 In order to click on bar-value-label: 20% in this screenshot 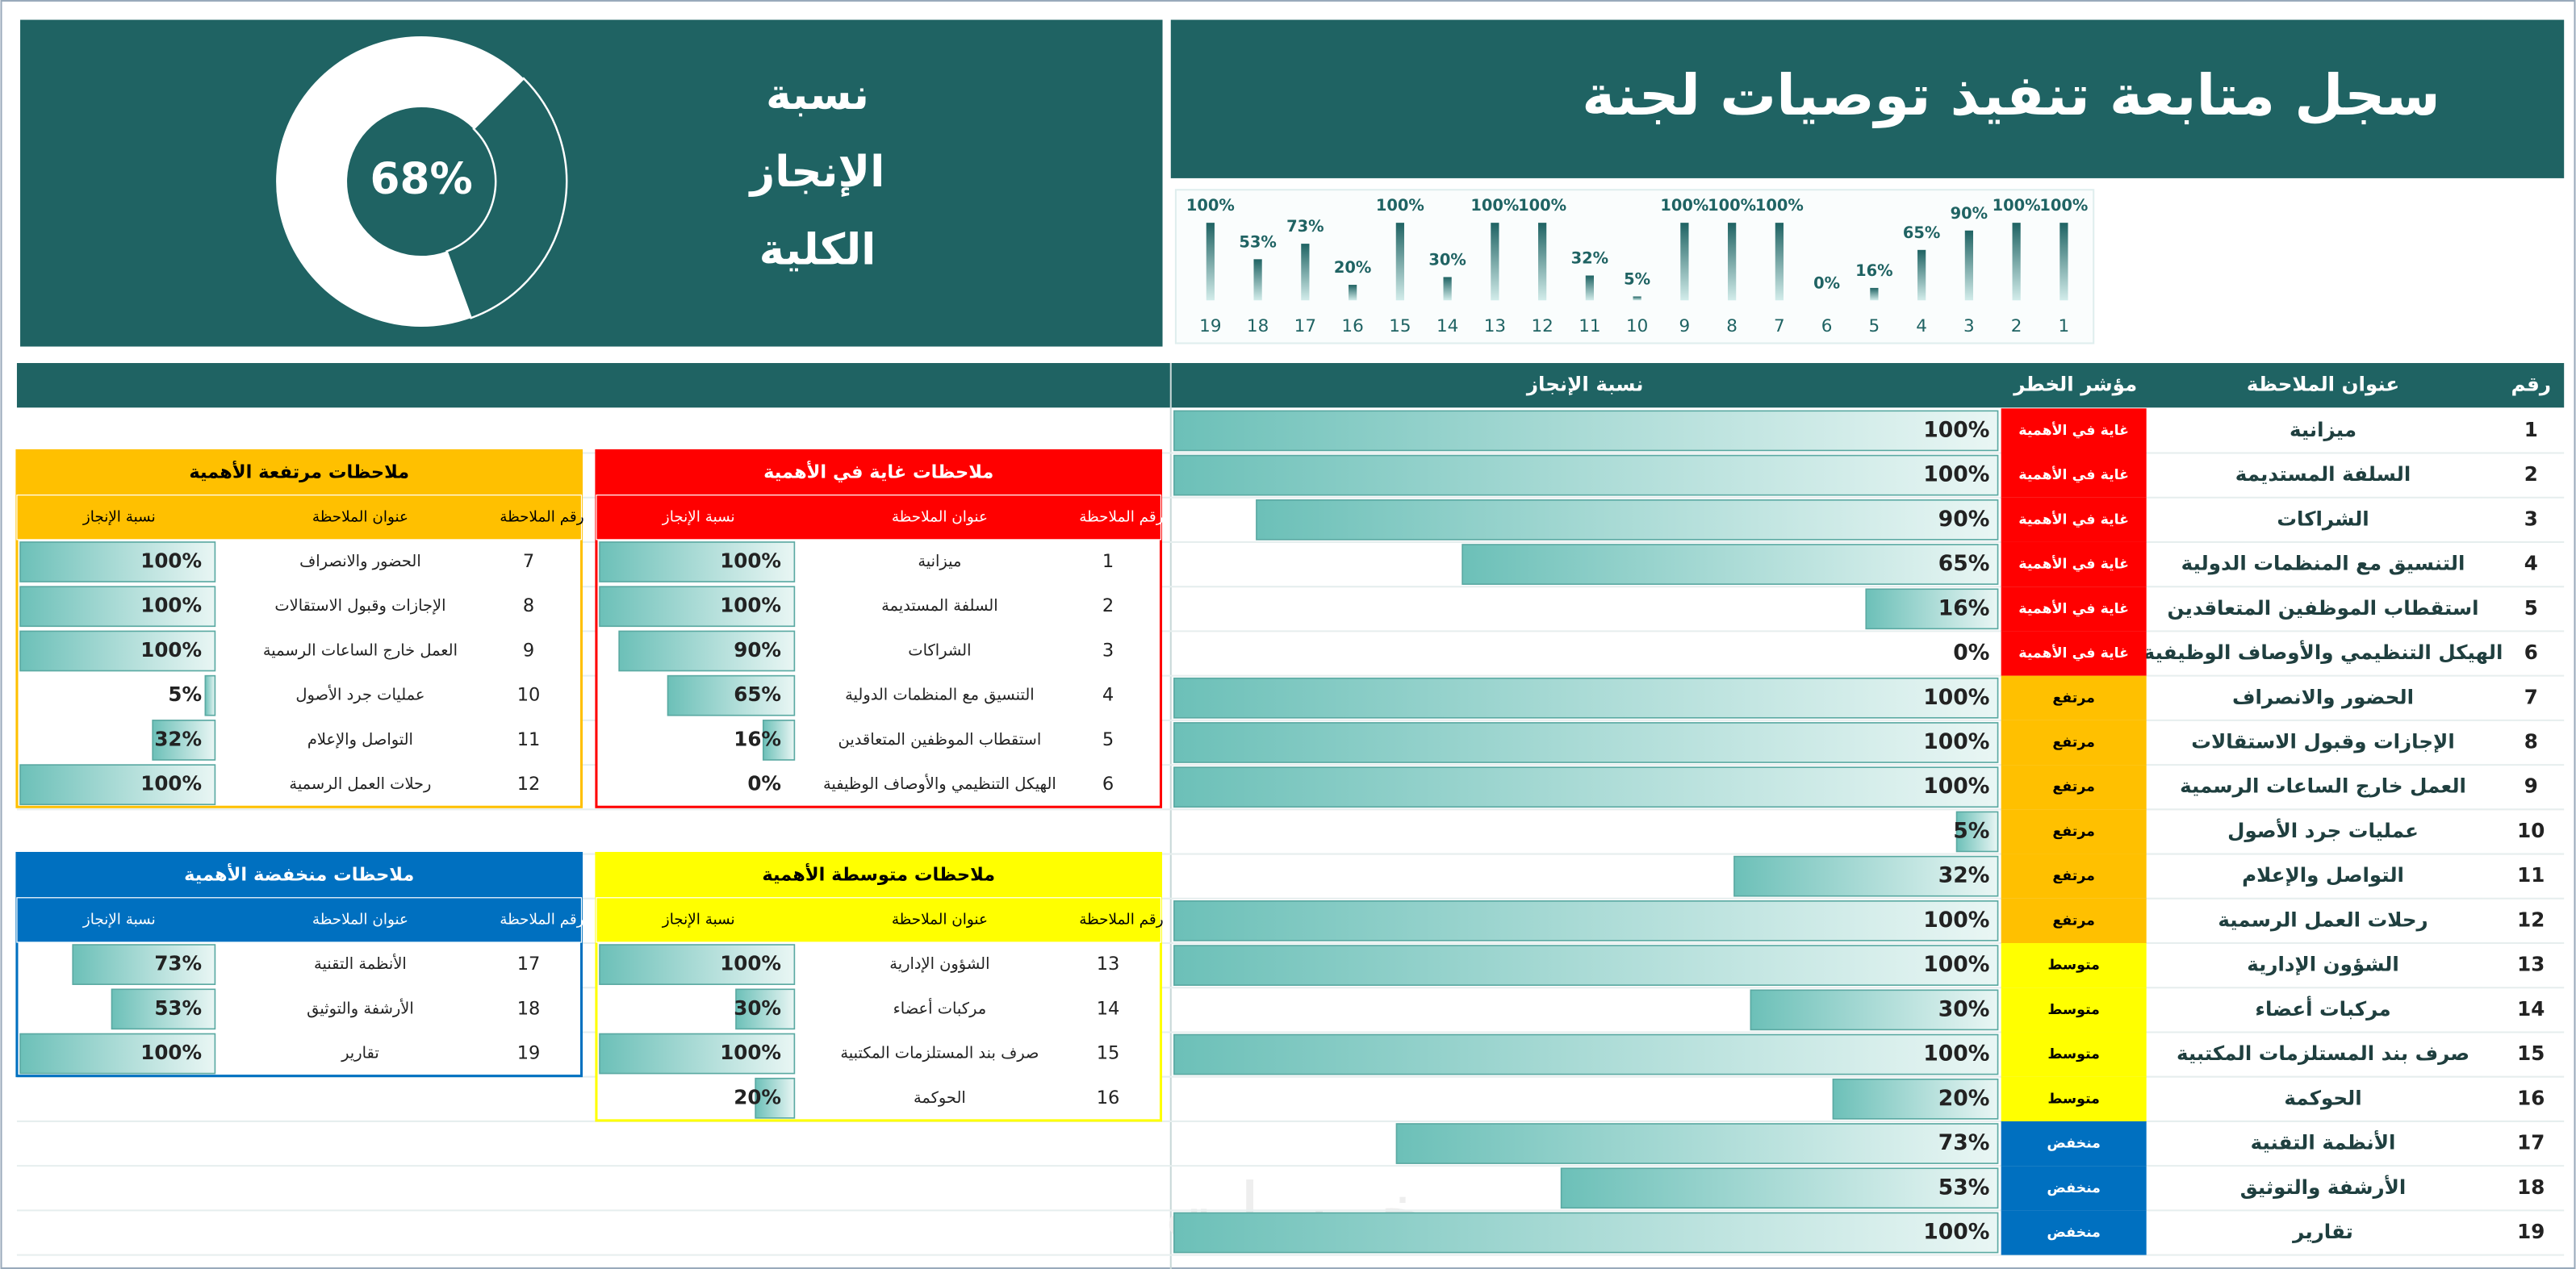, I will do `click(1353, 267)`.